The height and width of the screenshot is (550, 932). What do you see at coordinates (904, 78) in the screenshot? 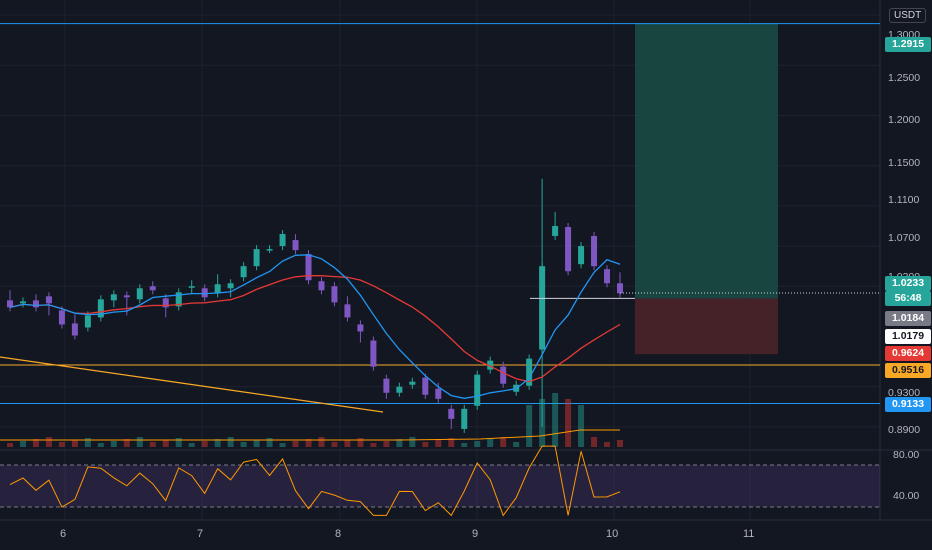
I see `price-tick: 1.2500` at bounding box center [904, 78].